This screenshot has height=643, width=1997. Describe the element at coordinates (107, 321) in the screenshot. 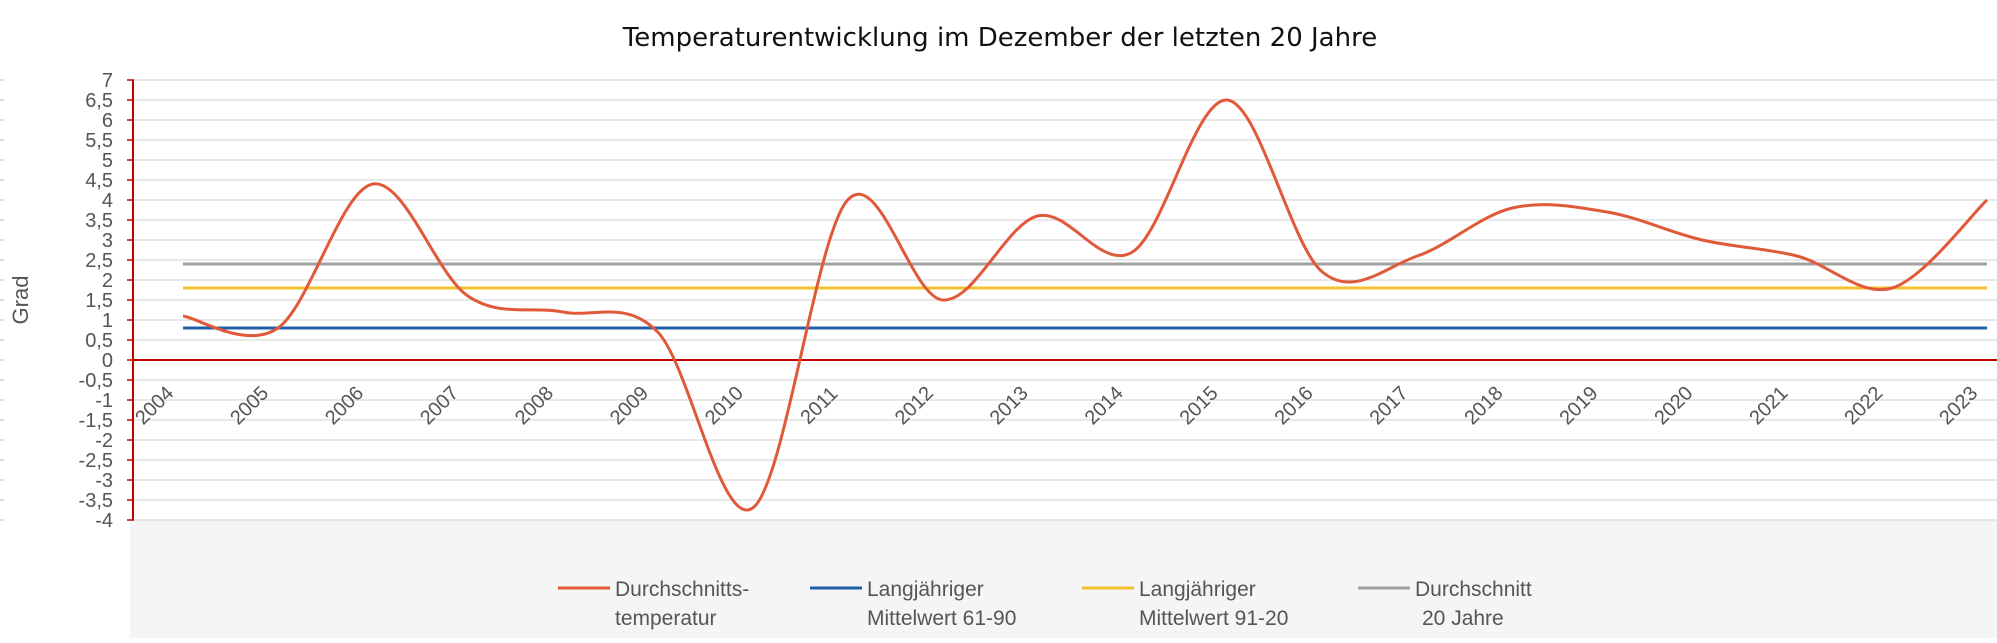

I see `y-tick-label: 1` at that location.